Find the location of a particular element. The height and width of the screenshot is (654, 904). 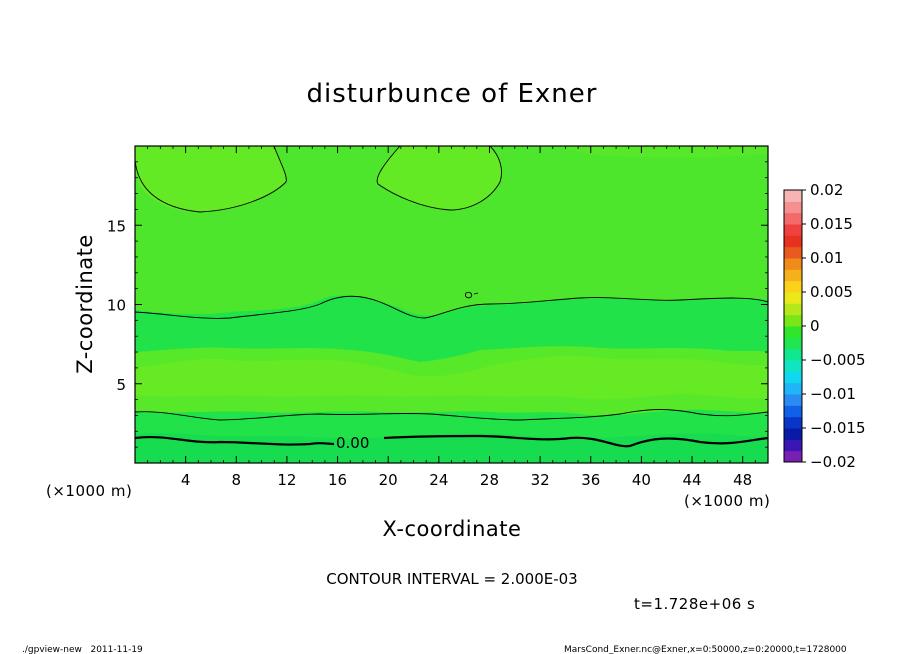

x-tick-label: 16 is located at coordinates (337, 480).